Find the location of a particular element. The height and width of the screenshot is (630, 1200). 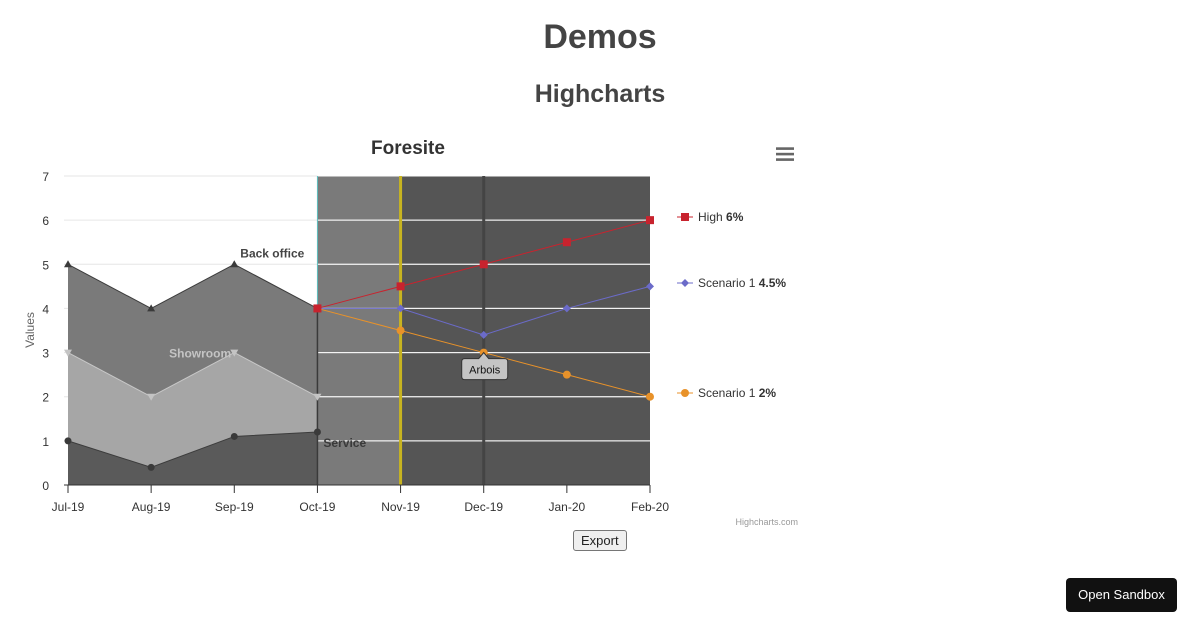

y-axis-title: Values is located at coordinates (30, 330).